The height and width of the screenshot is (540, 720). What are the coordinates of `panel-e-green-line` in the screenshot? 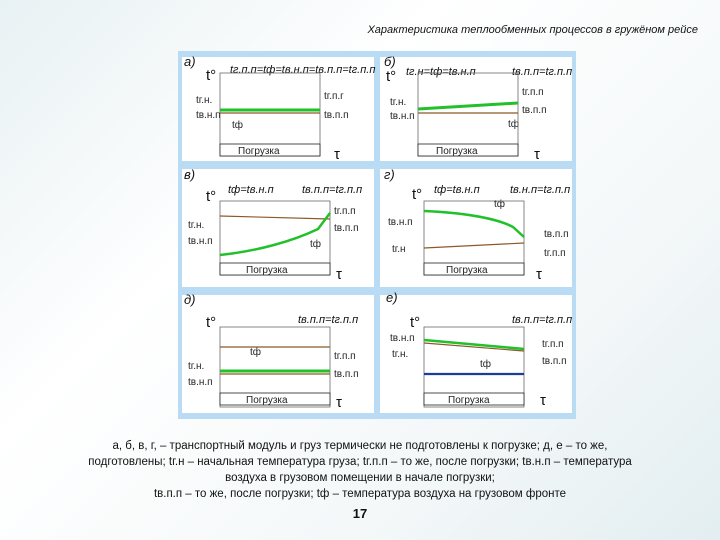 It's located at (474, 344).